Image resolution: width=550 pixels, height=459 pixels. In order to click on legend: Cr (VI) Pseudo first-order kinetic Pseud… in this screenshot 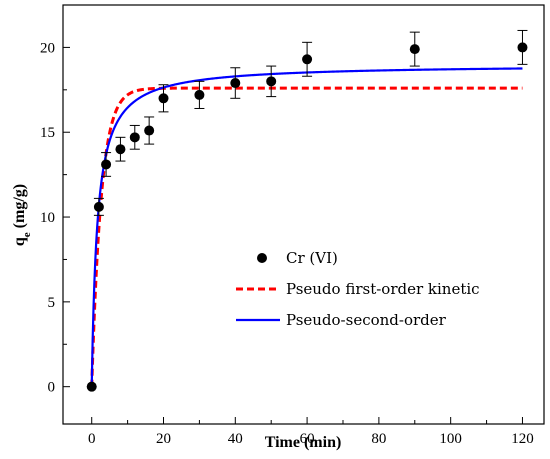, I will do `click(358, 289)`.